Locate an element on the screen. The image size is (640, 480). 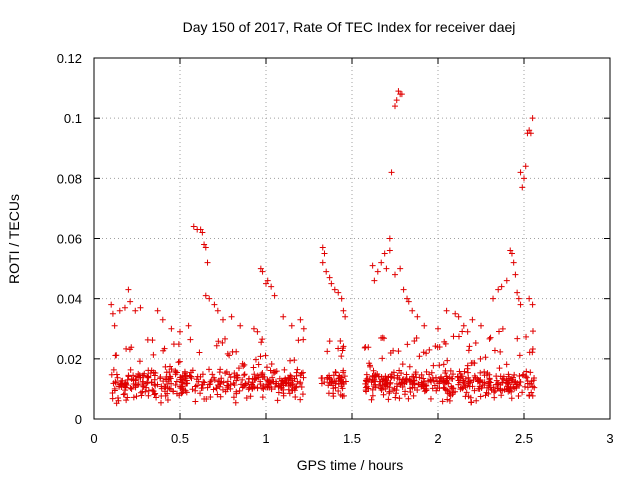
x-tick-label: 2 is located at coordinates (437, 438).